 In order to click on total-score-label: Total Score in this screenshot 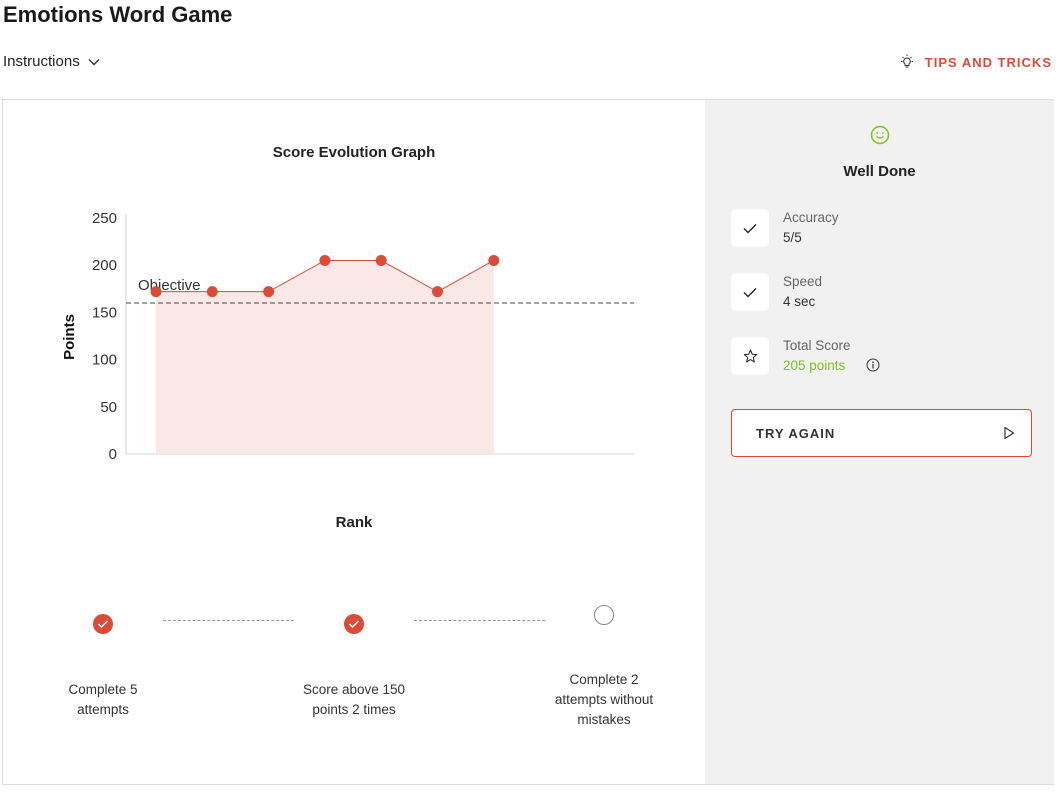, I will do `click(817, 345)`.